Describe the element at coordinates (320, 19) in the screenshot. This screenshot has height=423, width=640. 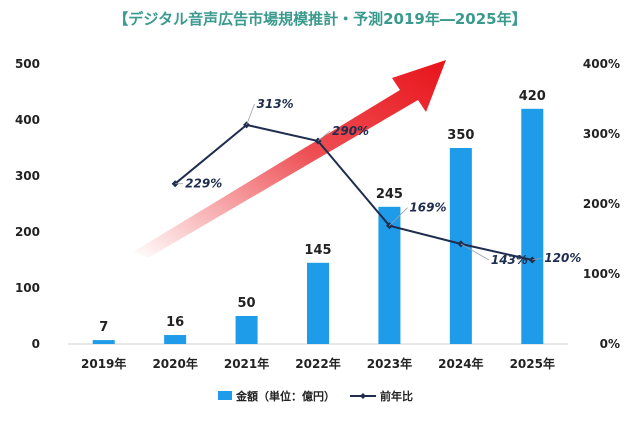
I see `chart-title: 【デジタル音声広告市場規模推計・予測2019年―2025年】` at that location.